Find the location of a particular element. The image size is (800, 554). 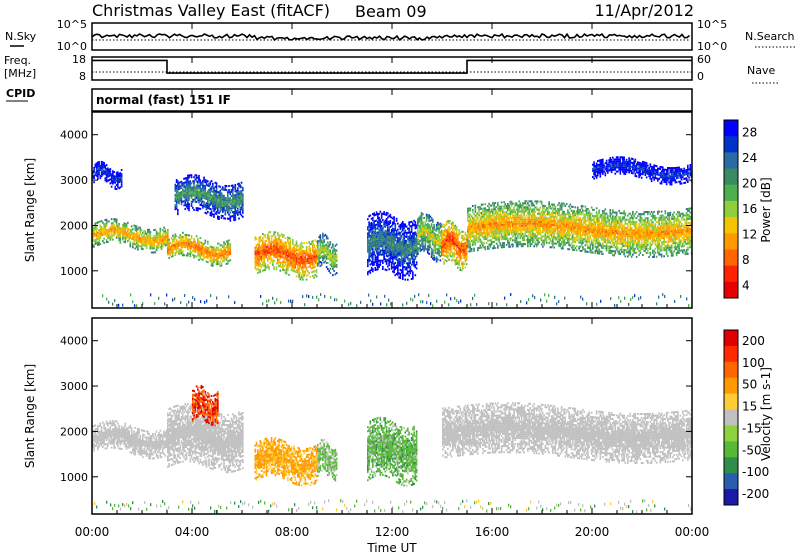

freq-units: [MHz] is located at coordinates (20, 73).